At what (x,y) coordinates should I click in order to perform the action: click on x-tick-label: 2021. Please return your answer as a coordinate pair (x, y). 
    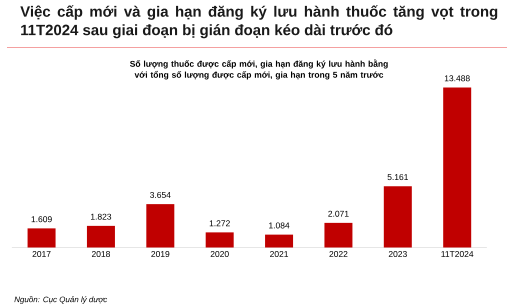
    Looking at the image, I should click on (279, 254).